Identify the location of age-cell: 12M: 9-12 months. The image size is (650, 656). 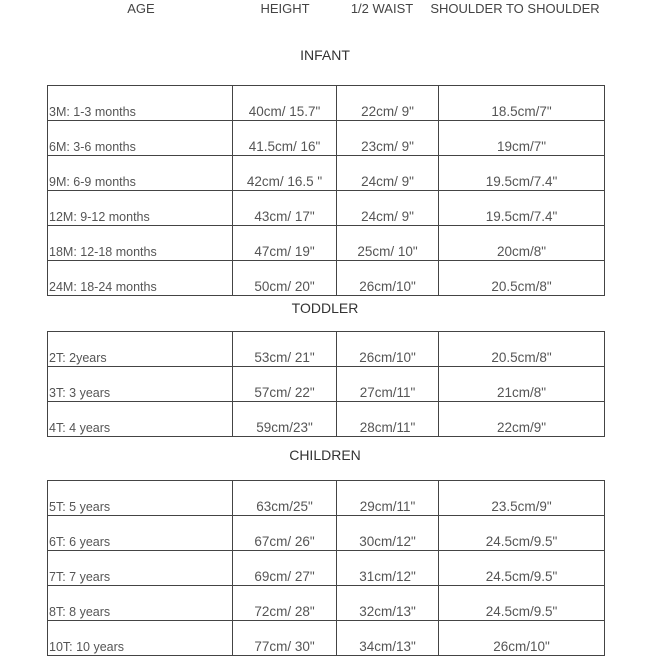
(140, 208).